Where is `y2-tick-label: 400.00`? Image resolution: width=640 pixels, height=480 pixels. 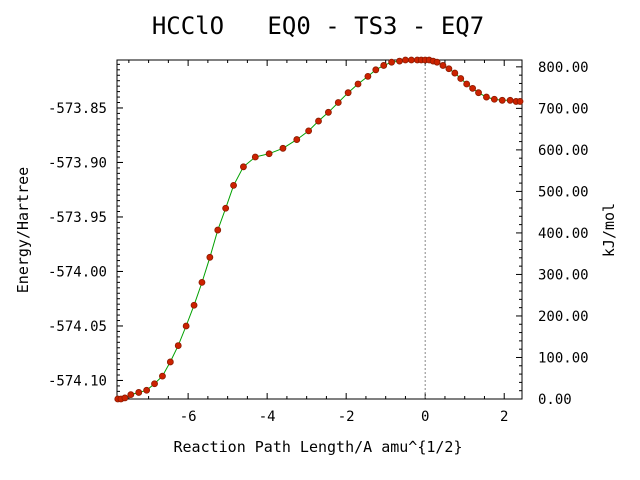 y2-tick-label: 400.00 is located at coordinates (563, 234).